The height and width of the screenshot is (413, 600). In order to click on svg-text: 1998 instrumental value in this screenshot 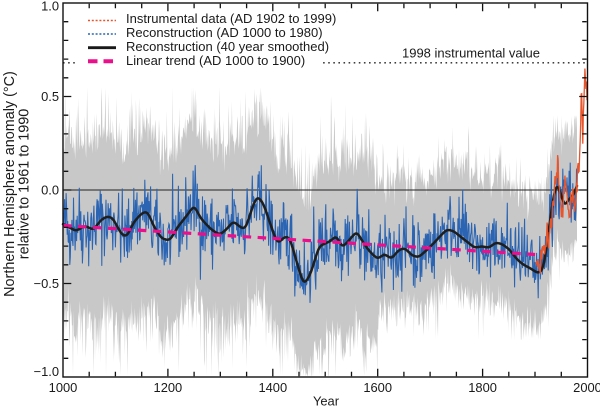, I will do `click(471, 53)`.